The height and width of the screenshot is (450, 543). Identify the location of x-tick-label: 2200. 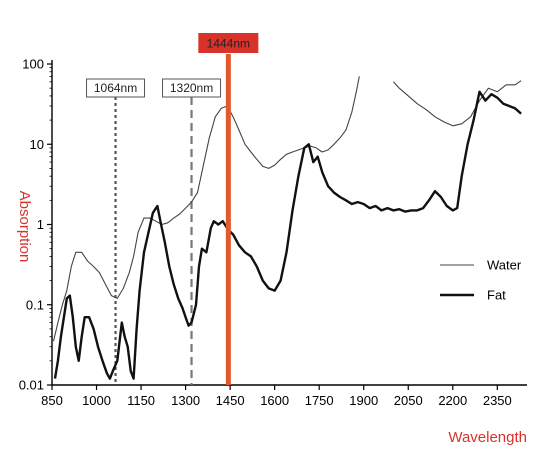
(452, 400).